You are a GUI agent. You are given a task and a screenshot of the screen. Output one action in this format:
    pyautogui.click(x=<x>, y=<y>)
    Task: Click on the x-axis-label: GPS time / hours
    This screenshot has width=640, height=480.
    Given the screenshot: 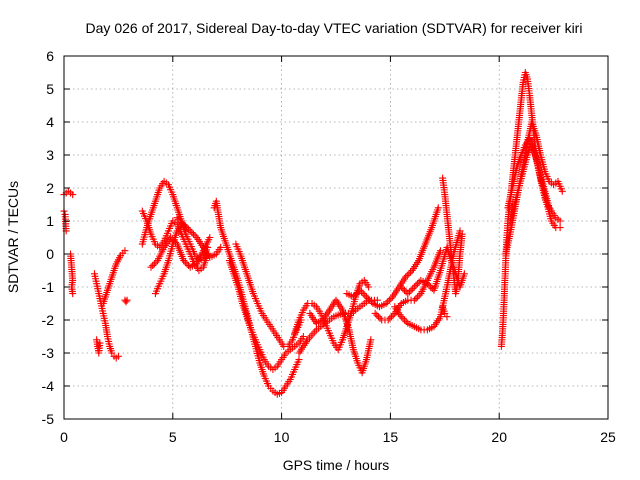 What is the action you would take?
    pyautogui.click(x=336, y=465)
    